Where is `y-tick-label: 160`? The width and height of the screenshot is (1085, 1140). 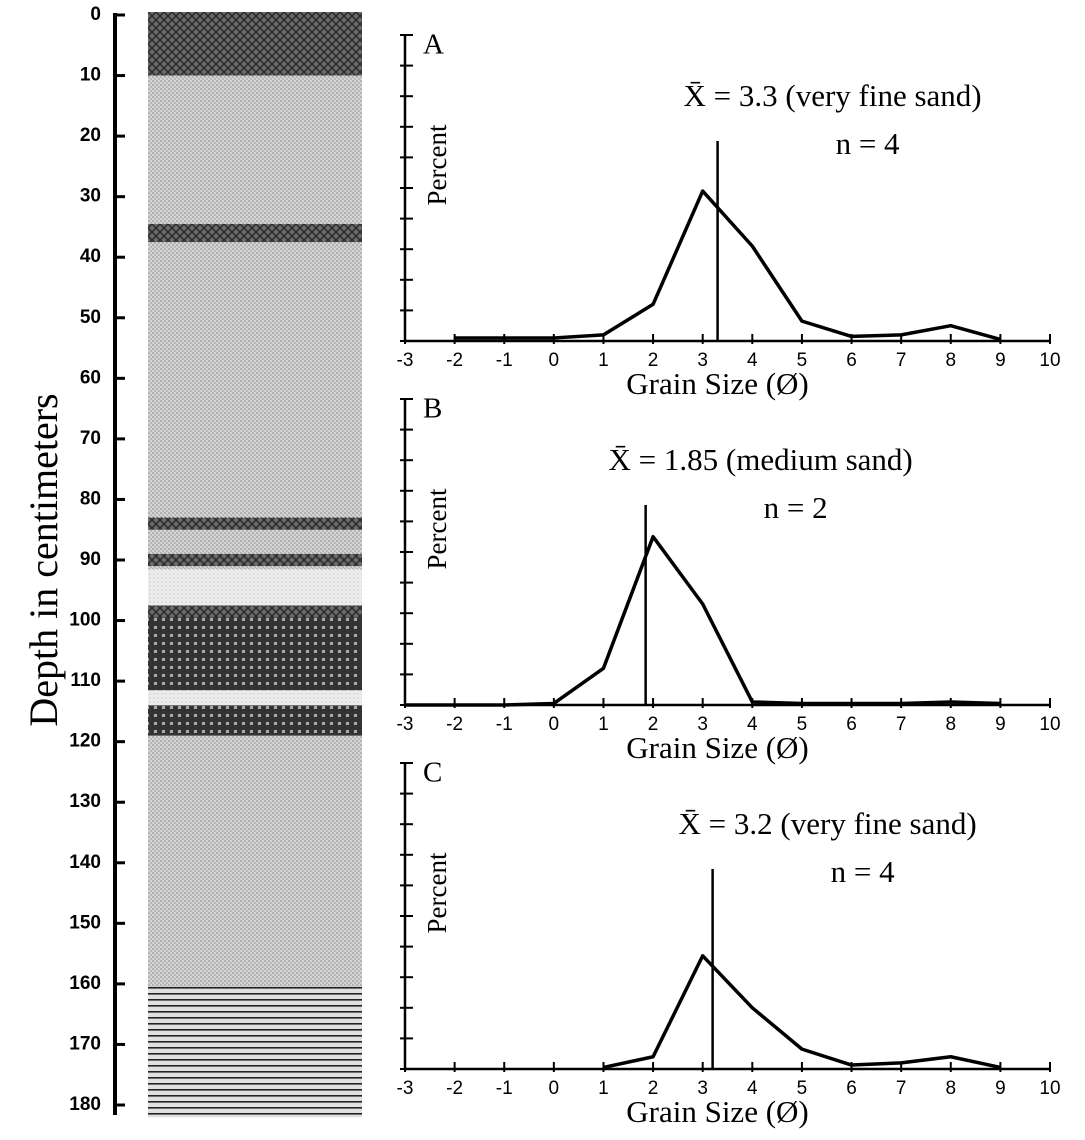 y-tick-label: 160 is located at coordinates (85, 983).